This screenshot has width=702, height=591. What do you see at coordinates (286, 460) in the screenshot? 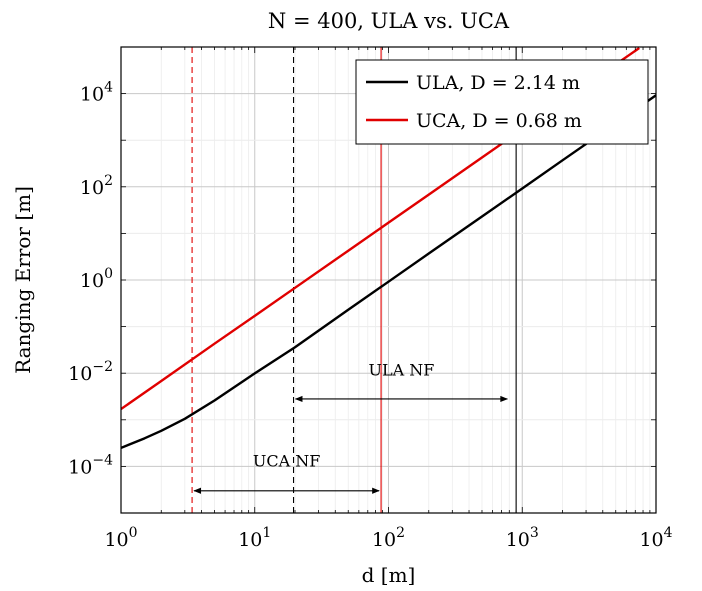
I see `annotation-label-2: UCA NF` at bounding box center [286, 460].